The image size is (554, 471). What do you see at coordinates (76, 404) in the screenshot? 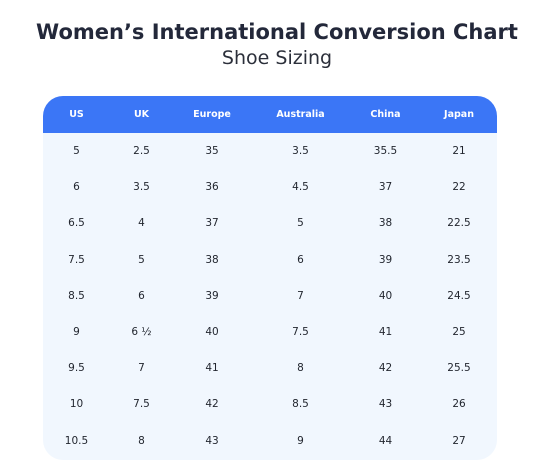
I see `cell-us: 10` at bounding box center [76, 404].